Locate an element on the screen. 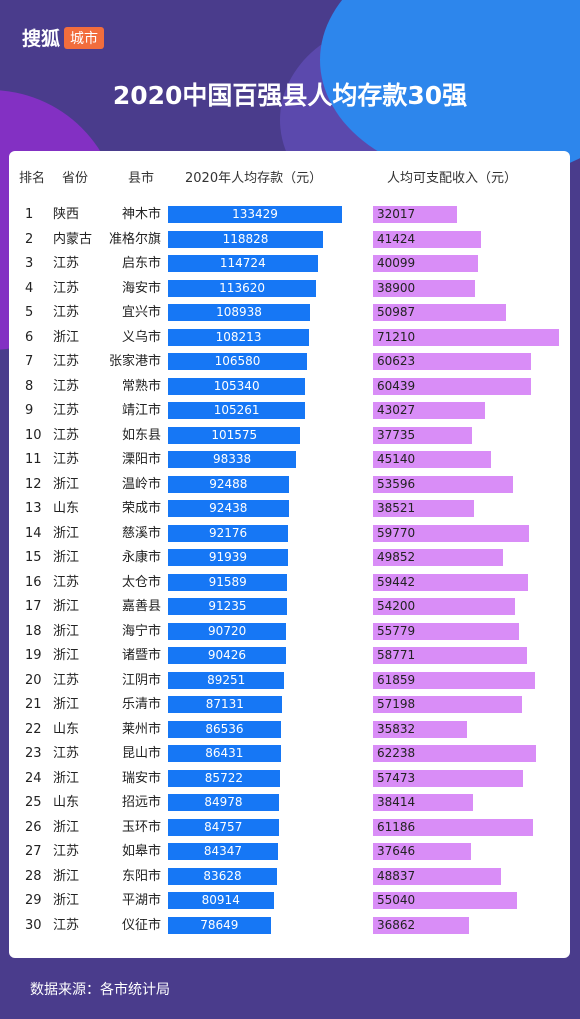  table-row: 10 江苏 如东县 101575 37735 is located at coordinates (289, 436).